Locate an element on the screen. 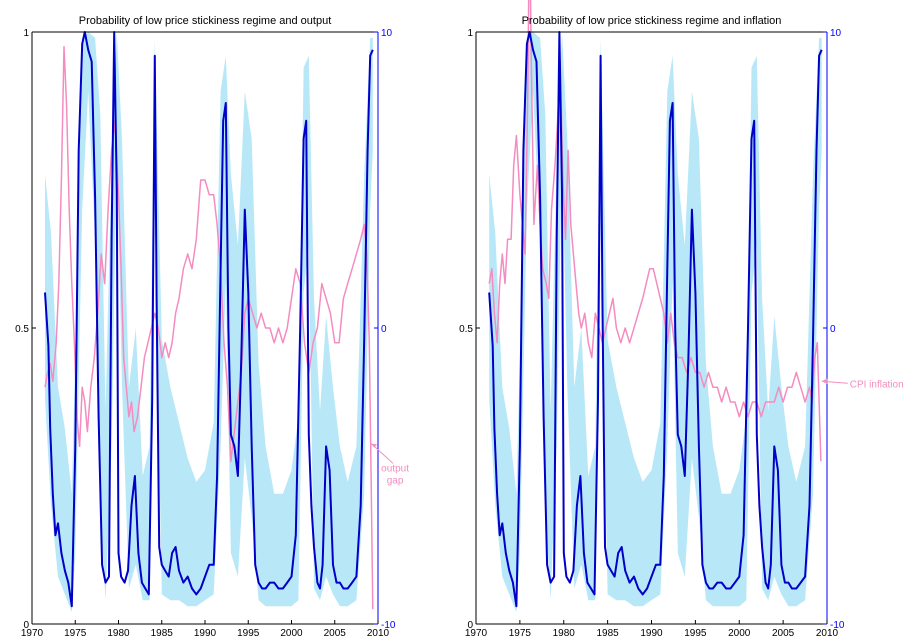 This screenshot has height=638, width=912. annotation-label: CPI inflation is located at coordinates (877, 384).